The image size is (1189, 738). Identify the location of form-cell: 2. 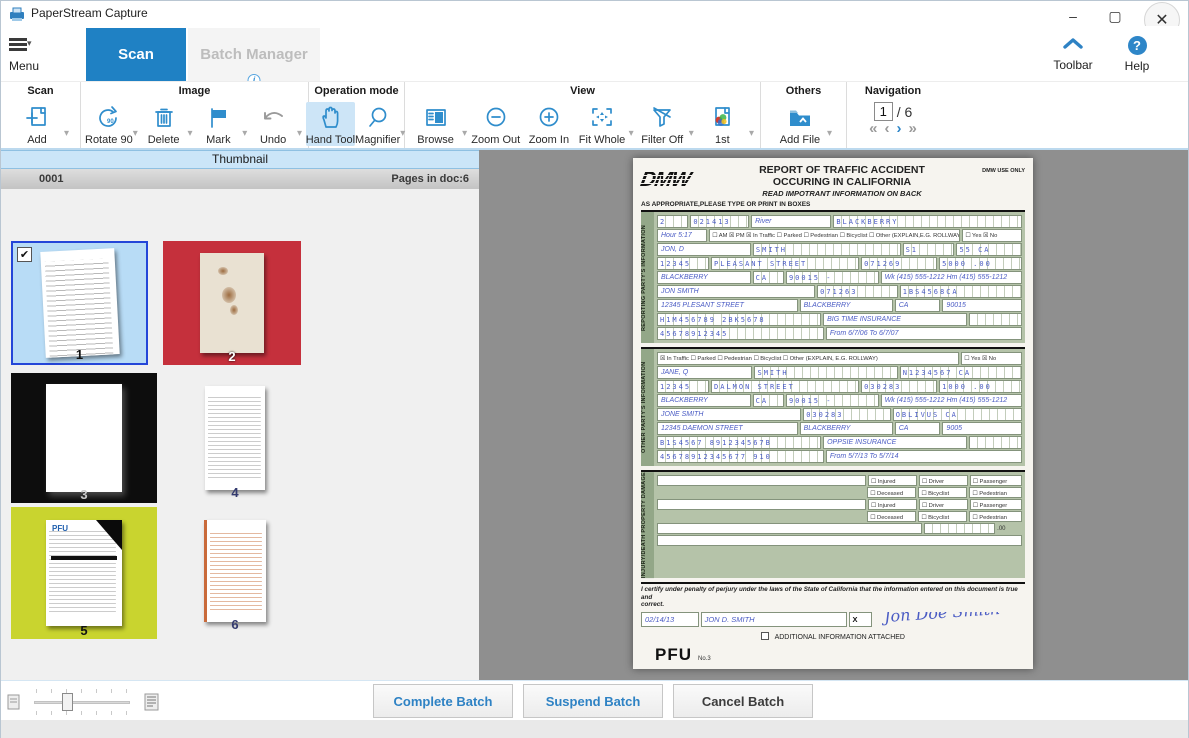
(673, 221).